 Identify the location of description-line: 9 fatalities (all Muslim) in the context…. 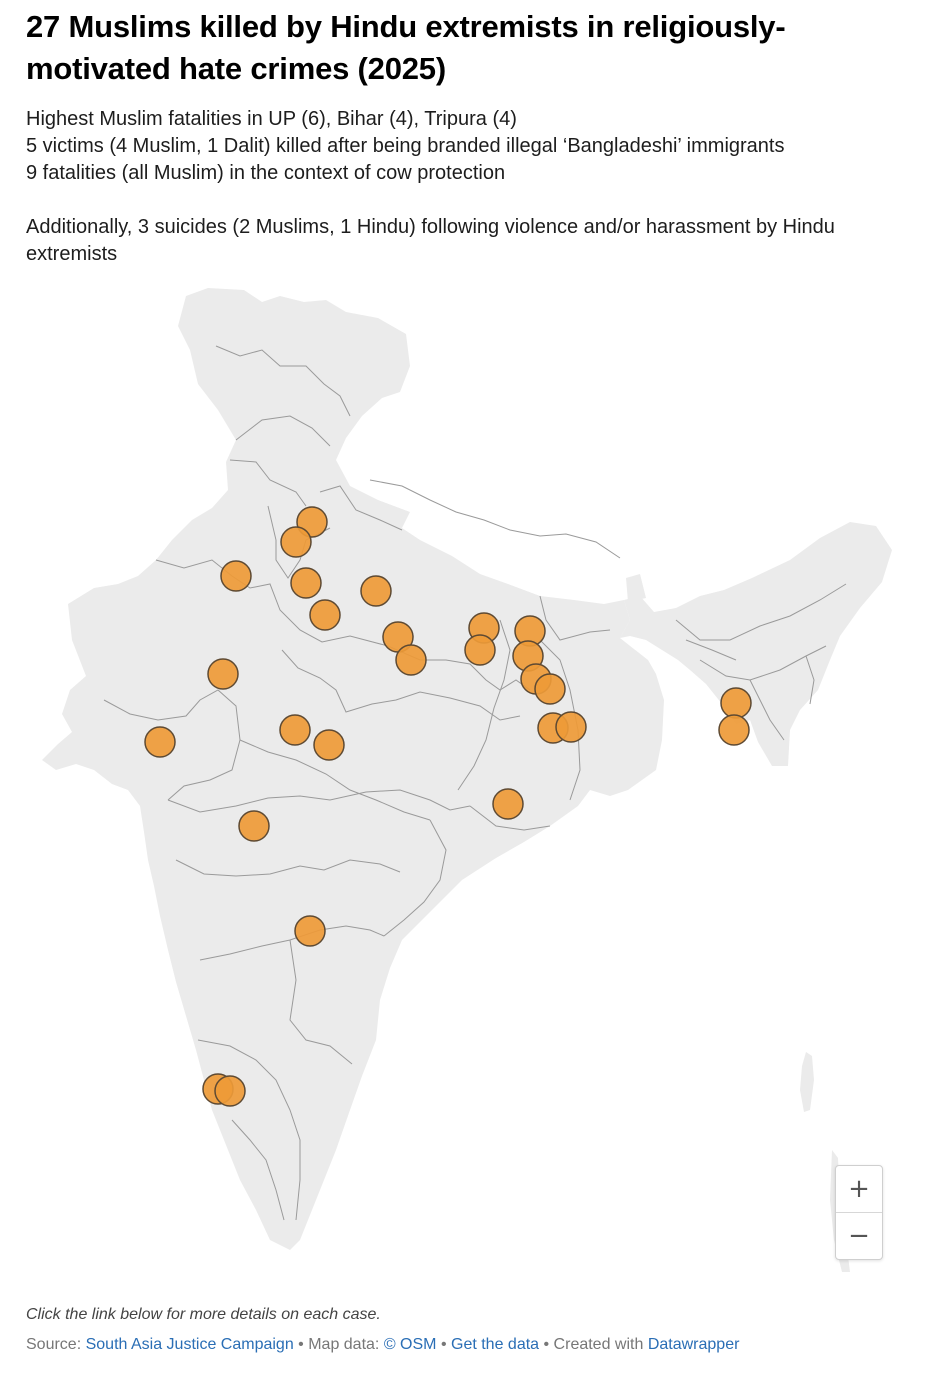
(266, 173).